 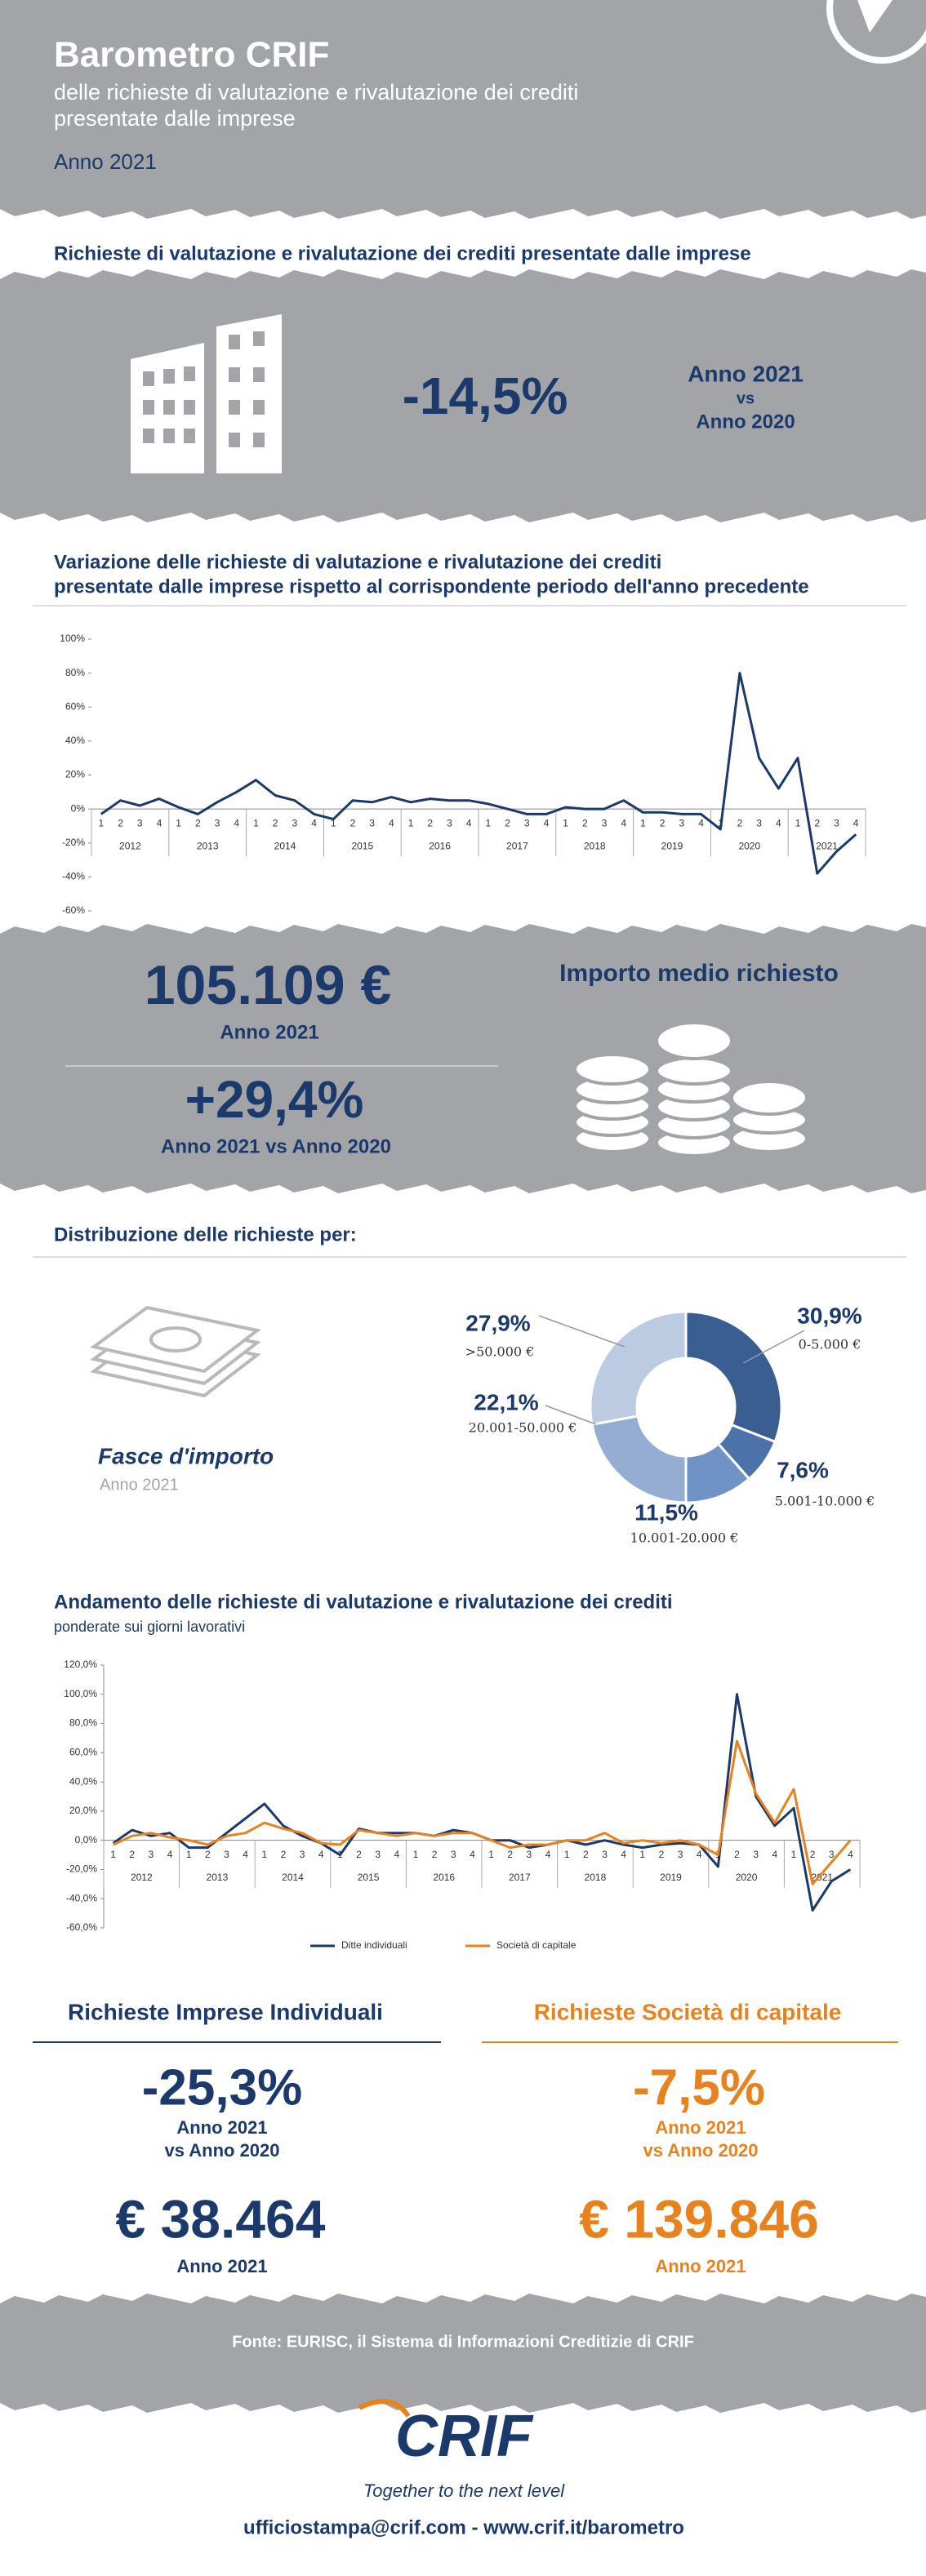 I want to click on y-tick-label: -20,0%, so click(x=81, y=1869).